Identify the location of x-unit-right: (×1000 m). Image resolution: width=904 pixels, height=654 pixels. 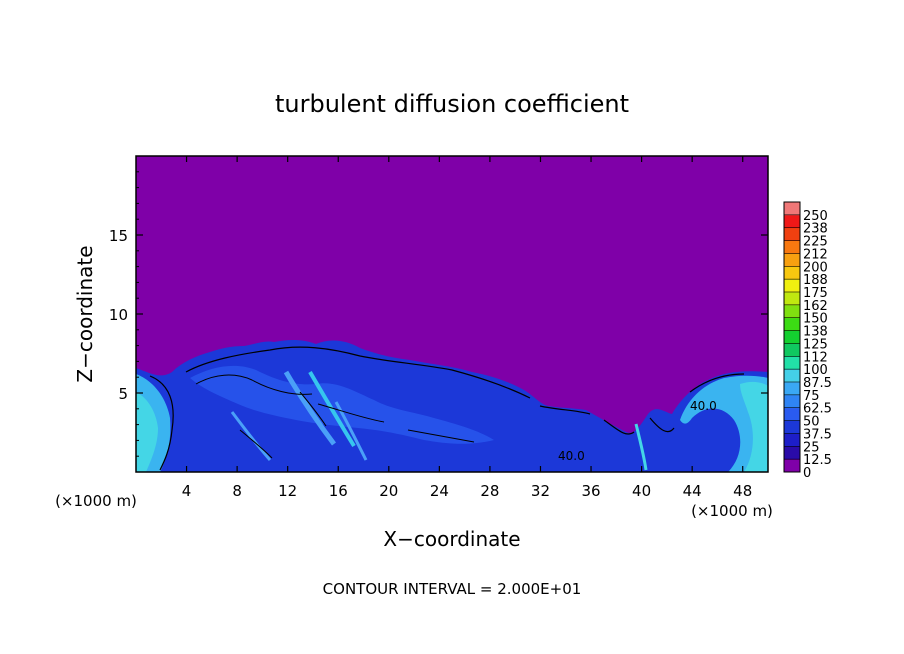
(732, 511).